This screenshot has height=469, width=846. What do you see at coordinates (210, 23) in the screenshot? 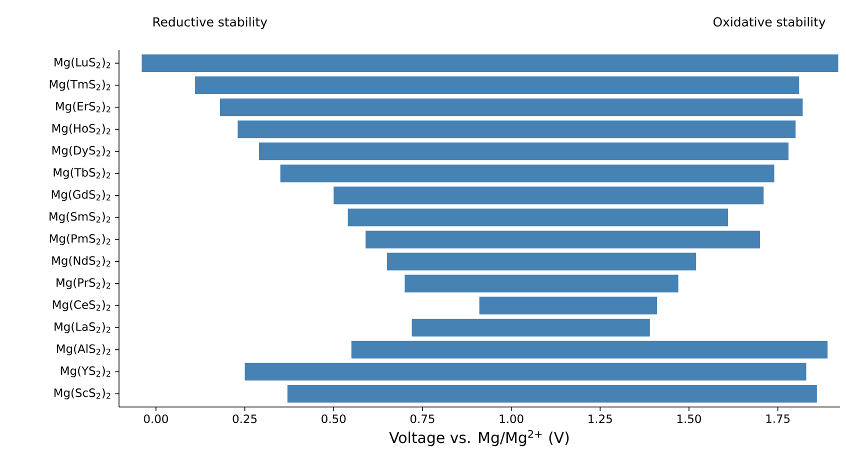
I see `text: Reductive stability` at bounding box center [210, 23].